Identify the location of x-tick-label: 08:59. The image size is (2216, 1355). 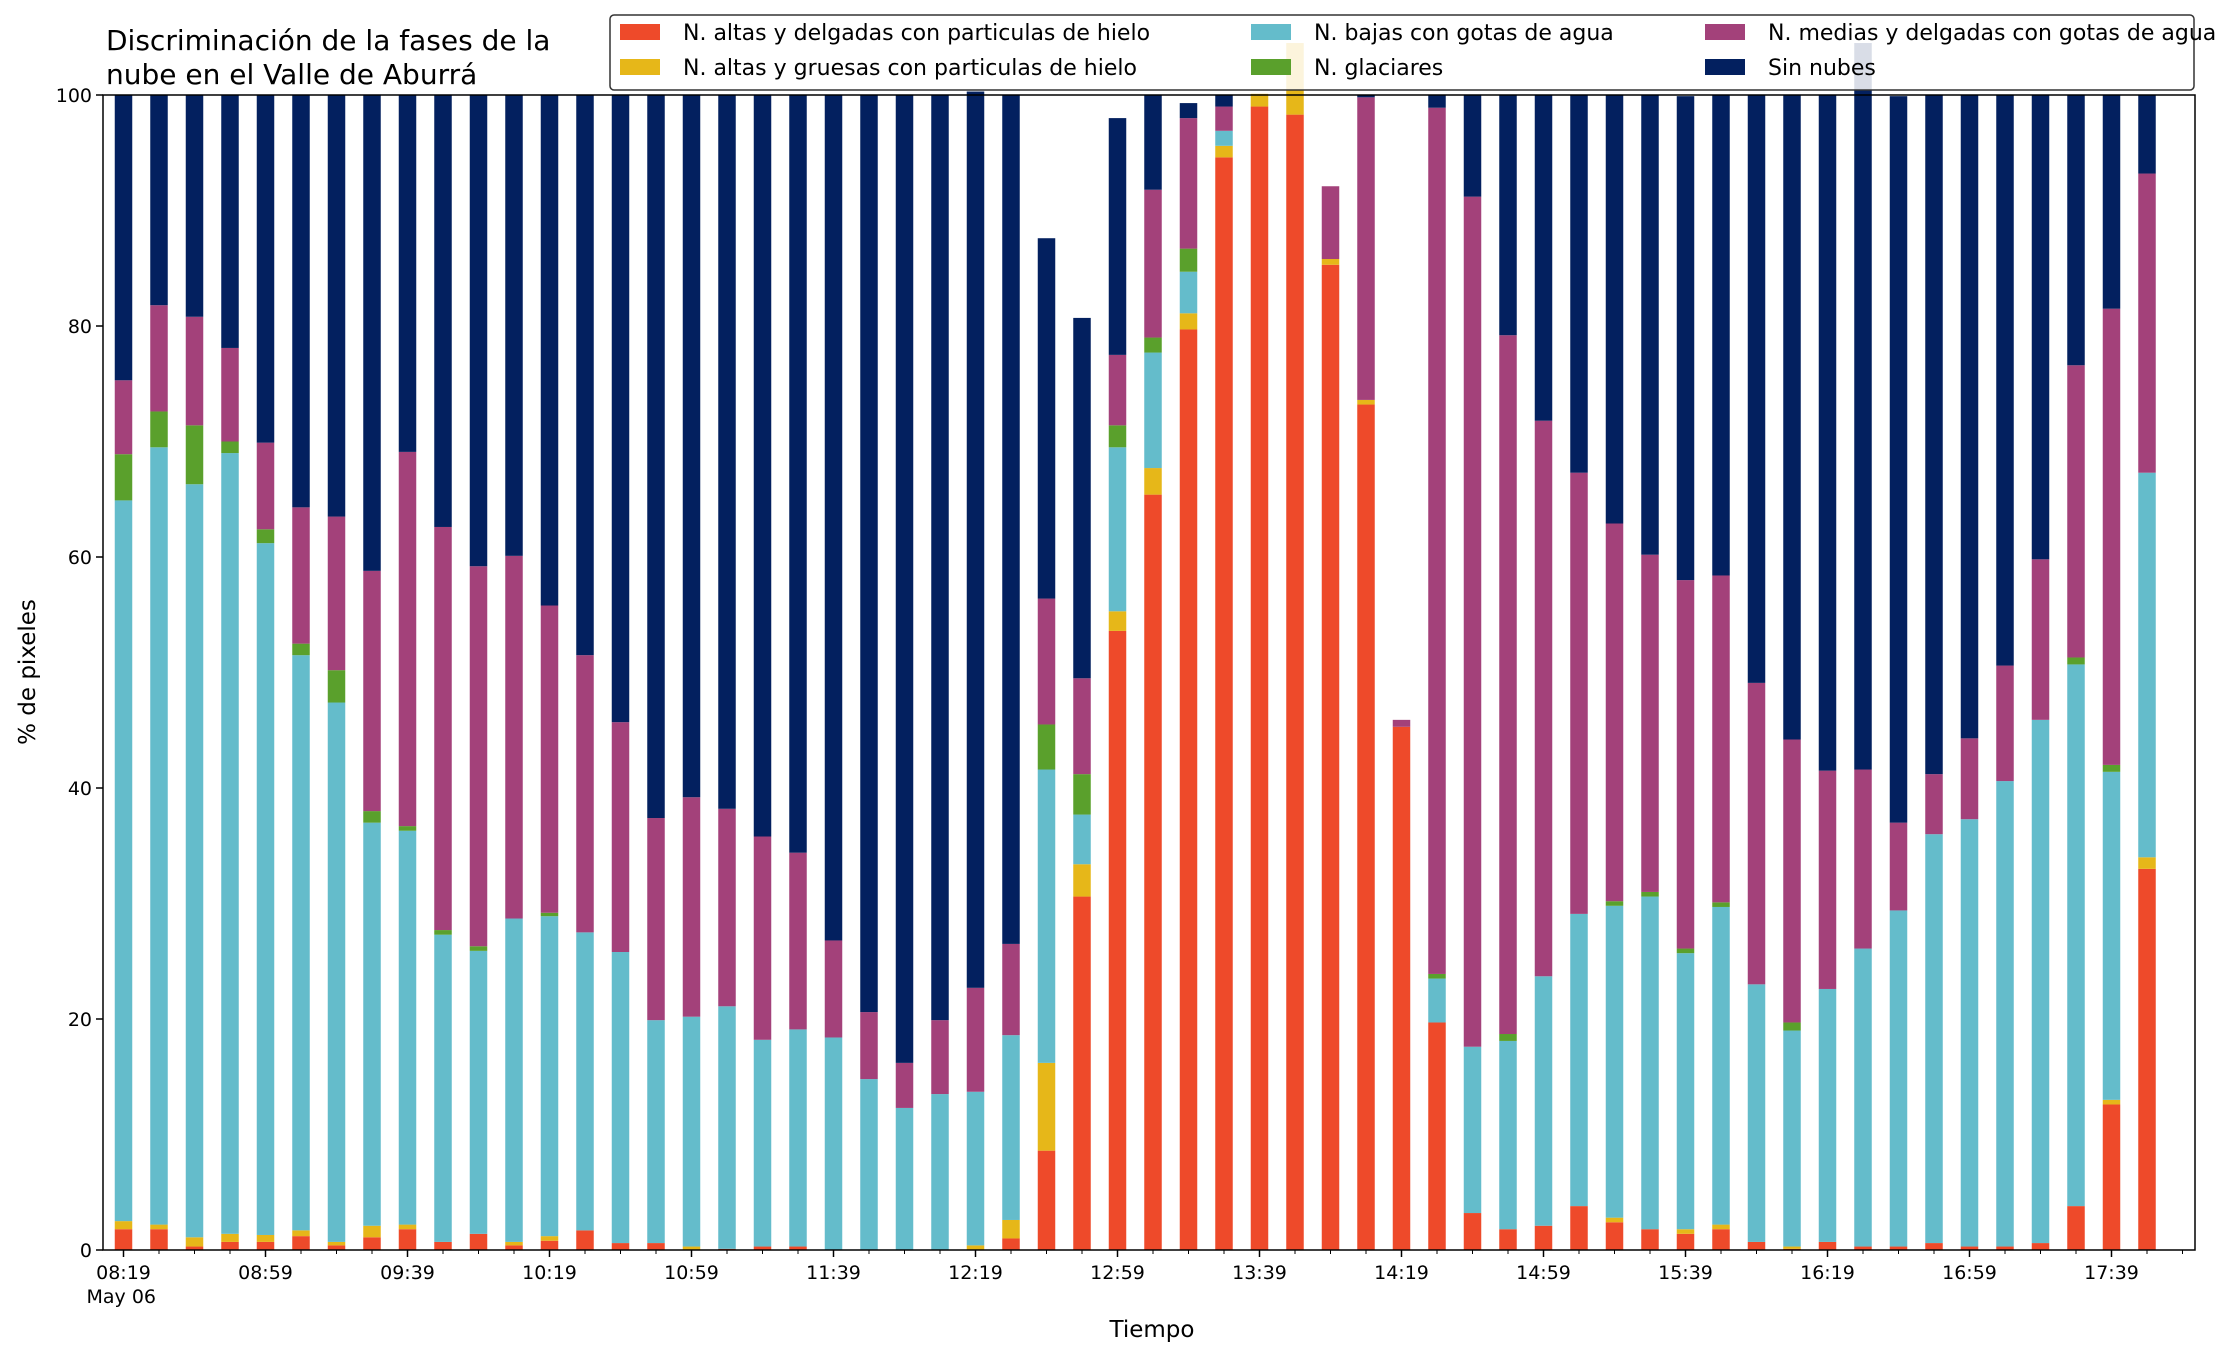
(265, 1273).